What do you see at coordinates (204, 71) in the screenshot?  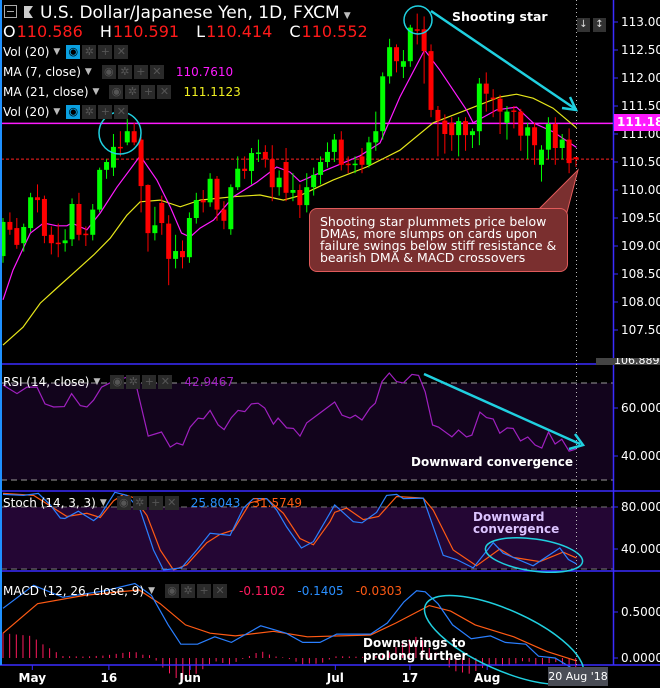 I see `ma7-value: 110.7610` at bounding box center [204, 71].